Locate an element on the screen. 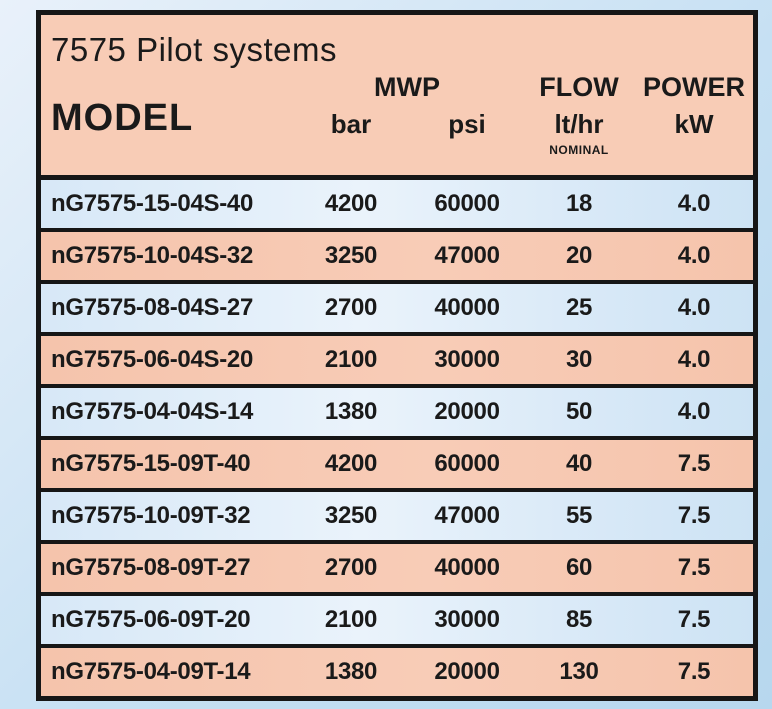 This screenshot has width=772, height=709. cell-flow: 30 is located at coordinates (579, 359).